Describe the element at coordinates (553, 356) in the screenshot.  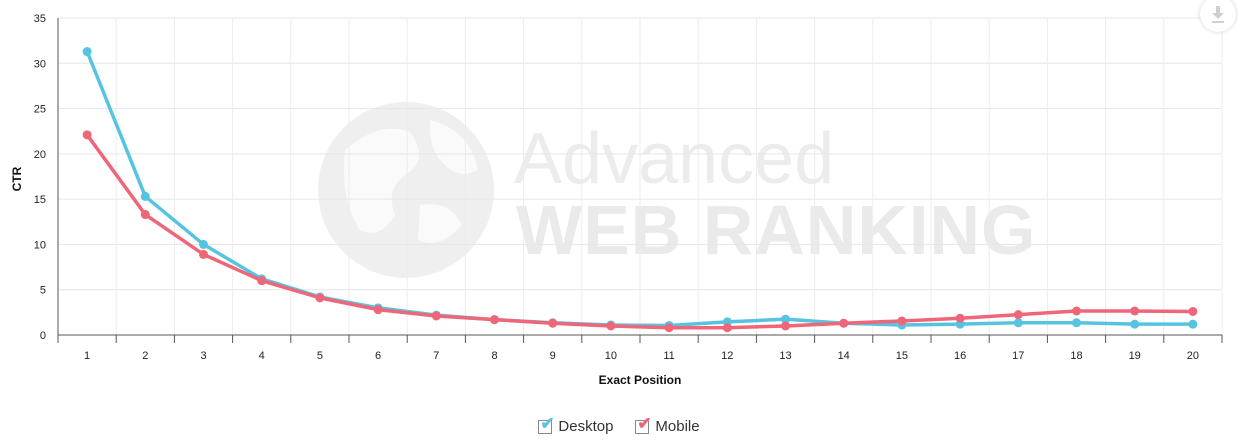
I see `x-tick-label: 9` at that location.